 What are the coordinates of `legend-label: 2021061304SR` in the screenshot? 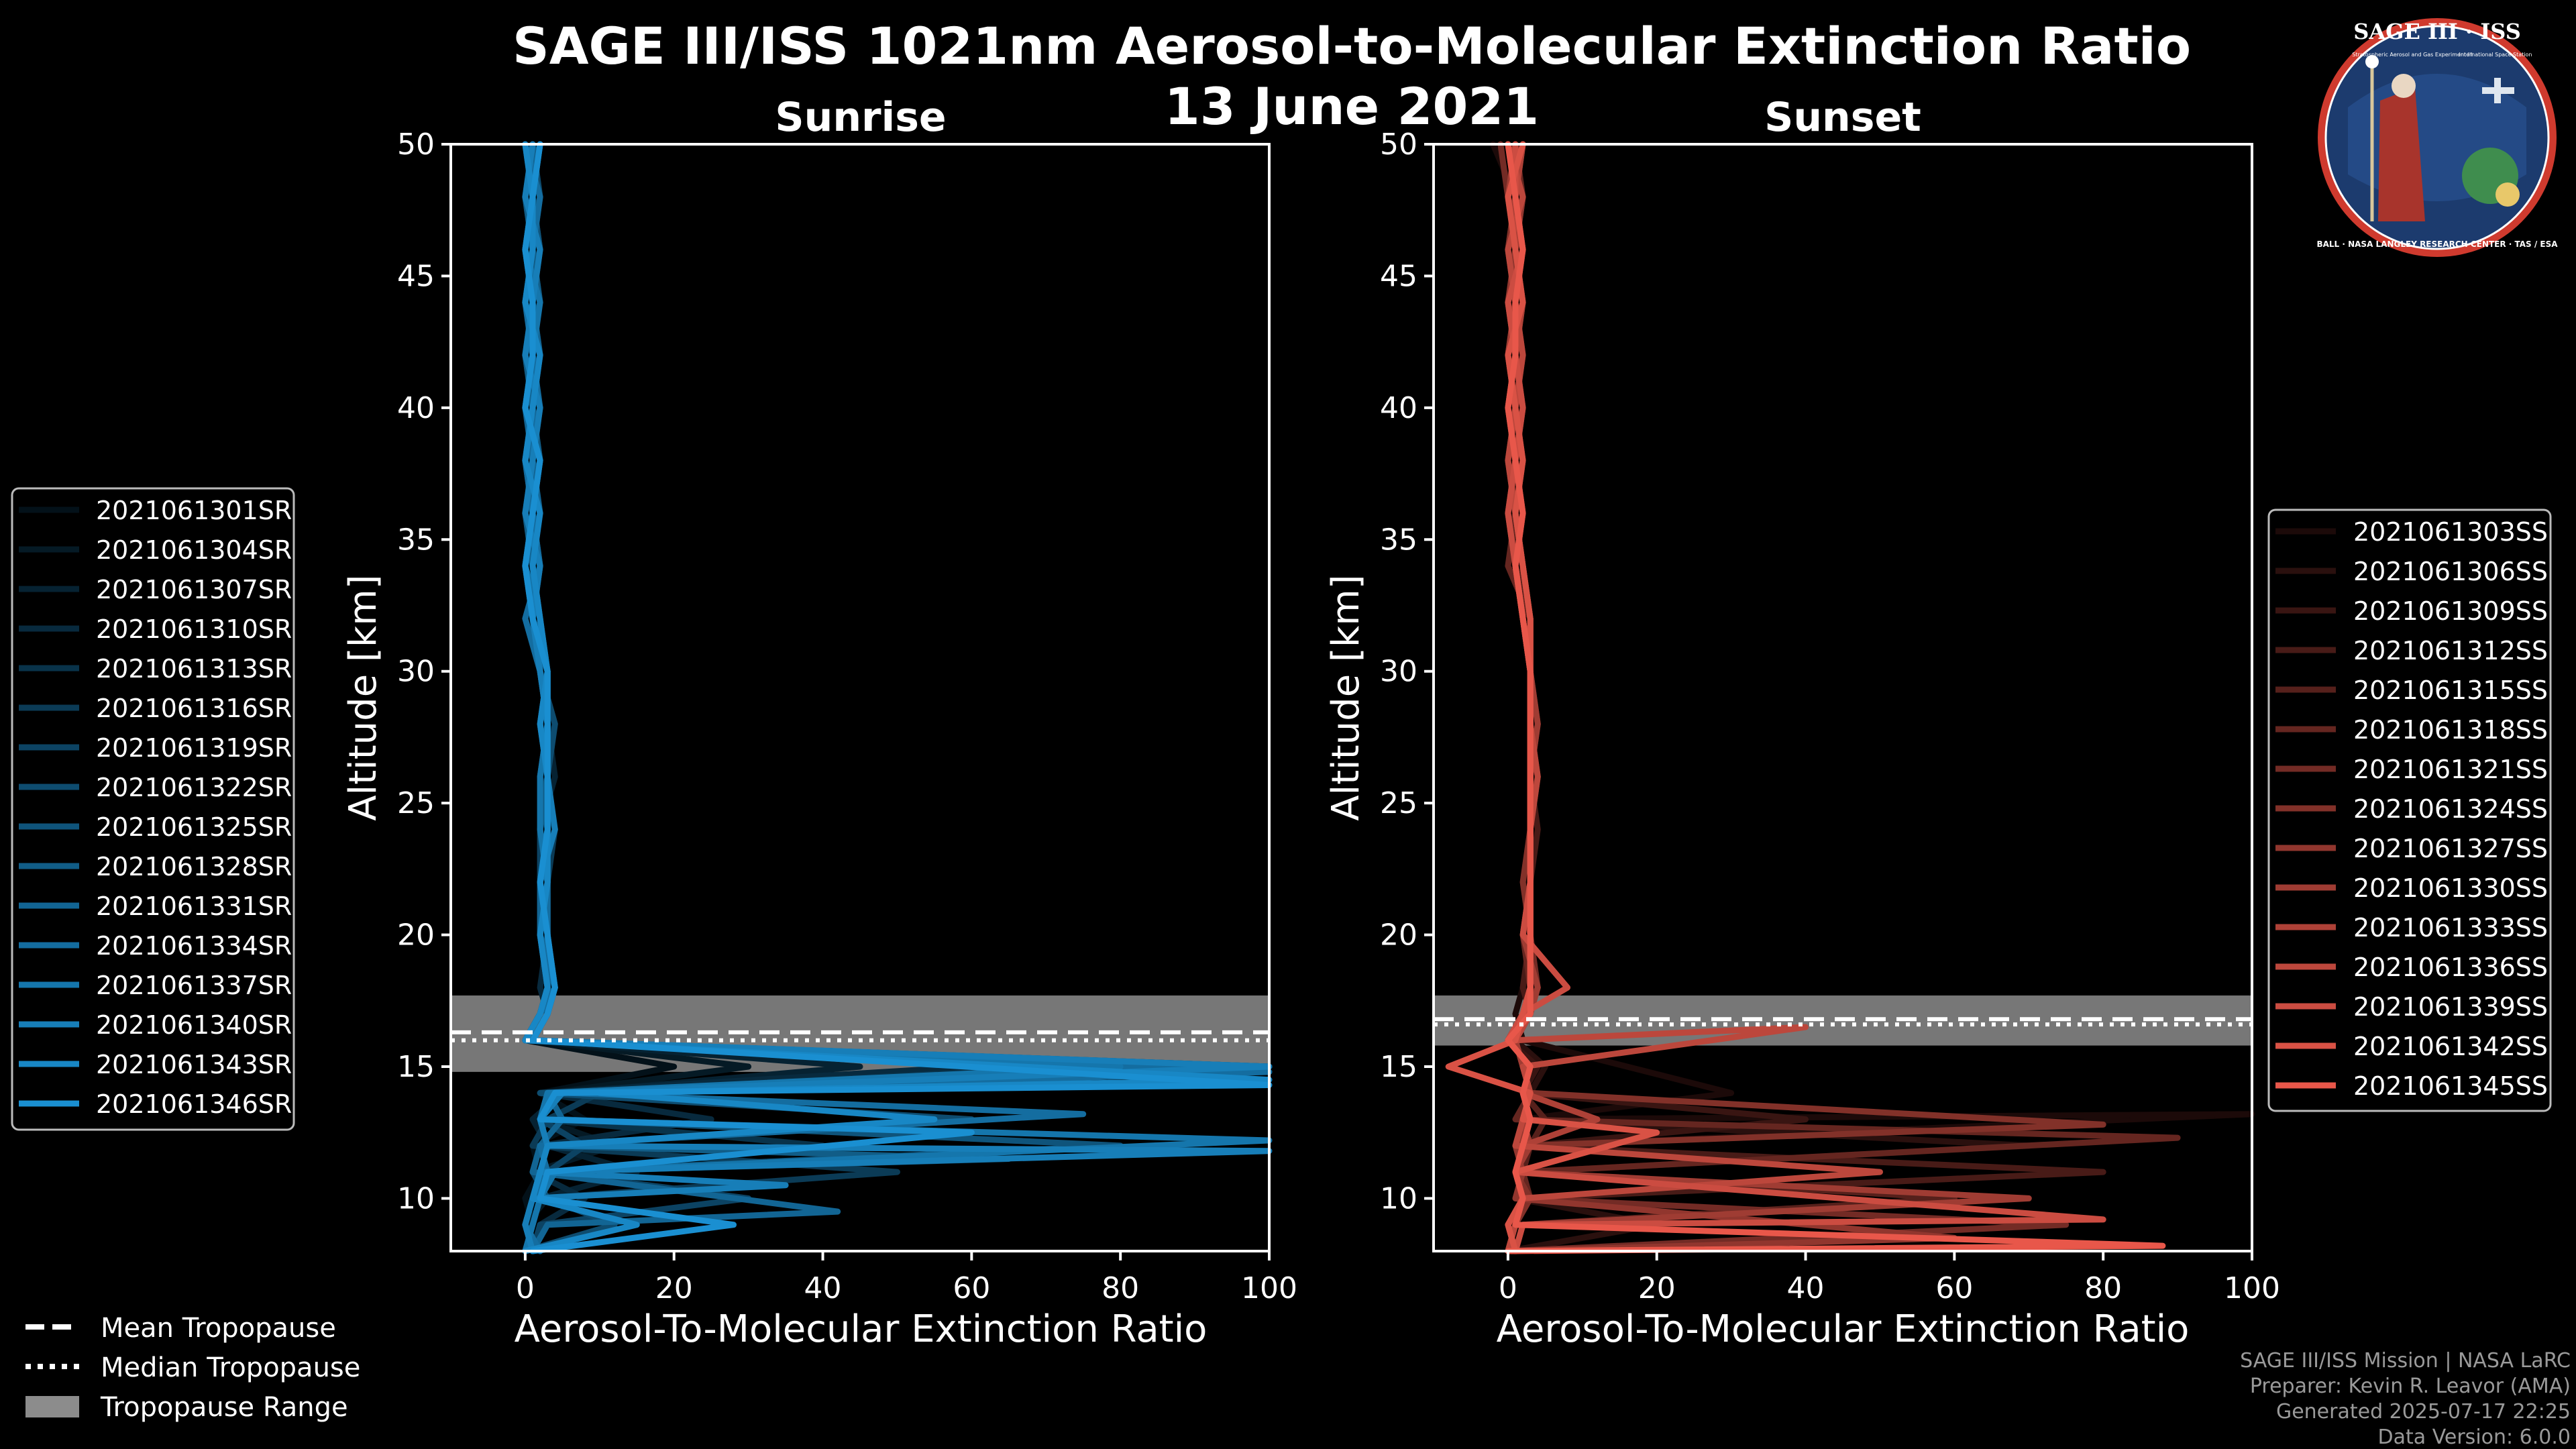 It's located at (194, 550).